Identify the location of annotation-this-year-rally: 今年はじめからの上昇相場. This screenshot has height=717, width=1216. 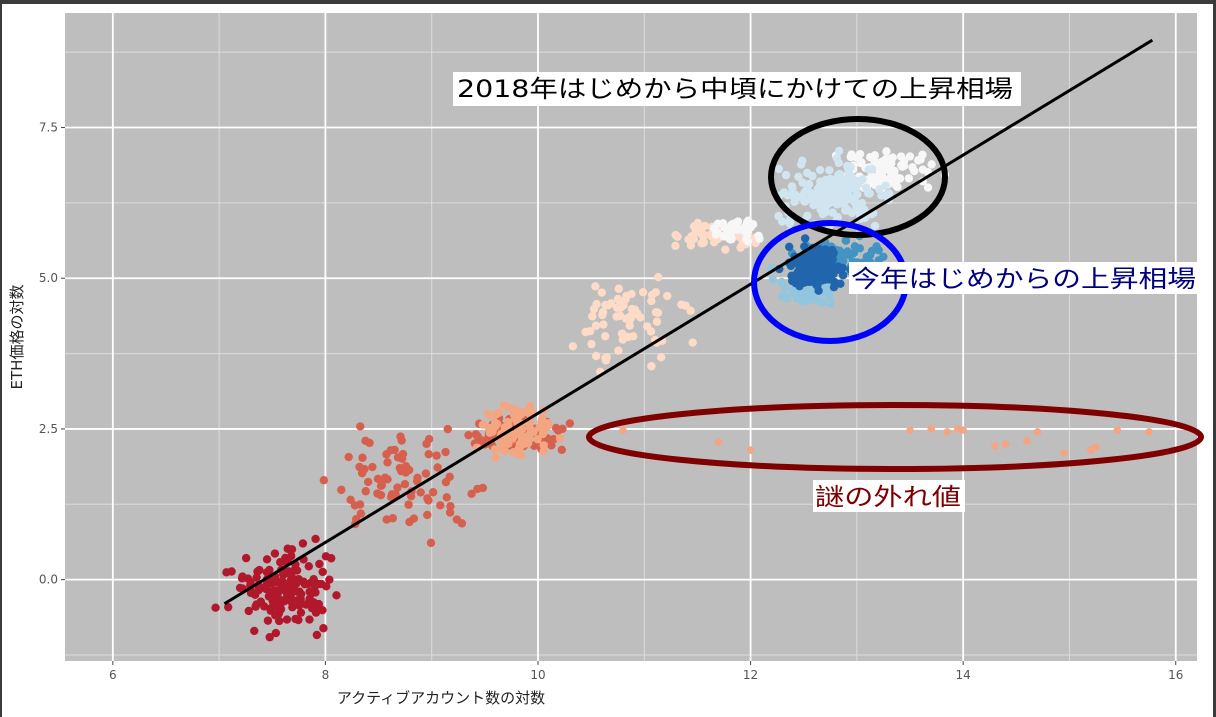
(1024, 278).